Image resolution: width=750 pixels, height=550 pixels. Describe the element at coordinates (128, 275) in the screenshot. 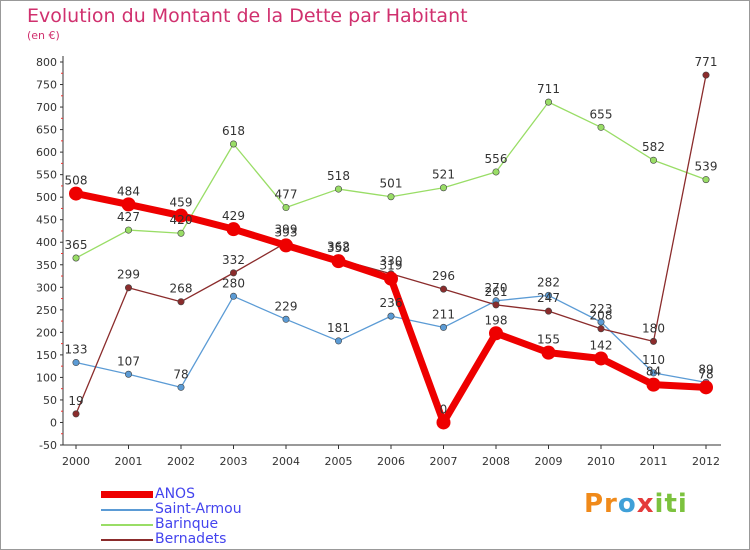

I see `data-label: 299` at that location.